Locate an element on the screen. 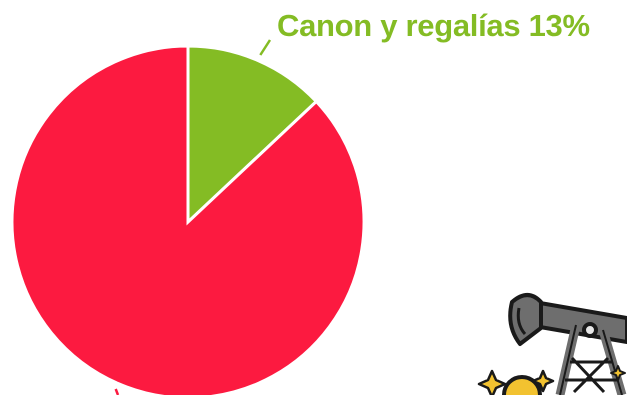  slice-label-0: Canon y regalías 13% is located at coordinates (433, 25).